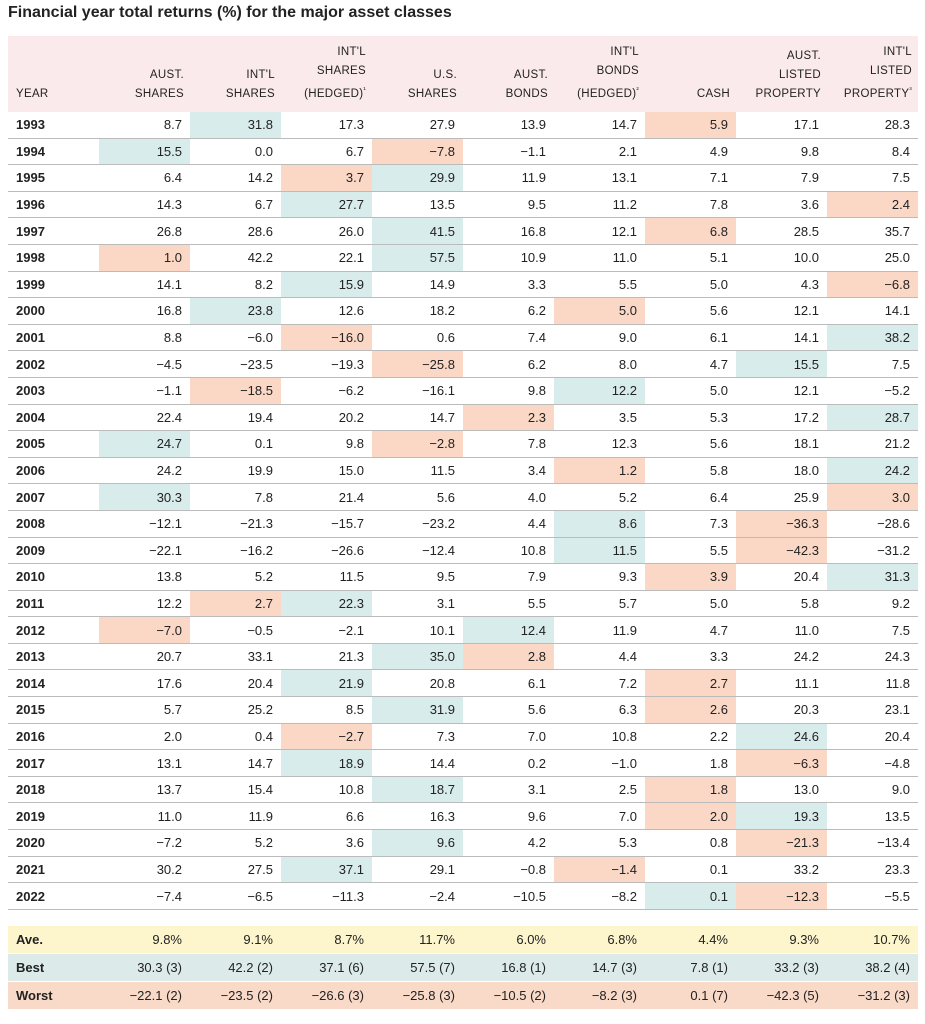 The image size is (925, 1024). What do you see at coordinates (235, 152) in the screenshot?
I see `return-cell: 0.0` at bounding box center [235, 152].